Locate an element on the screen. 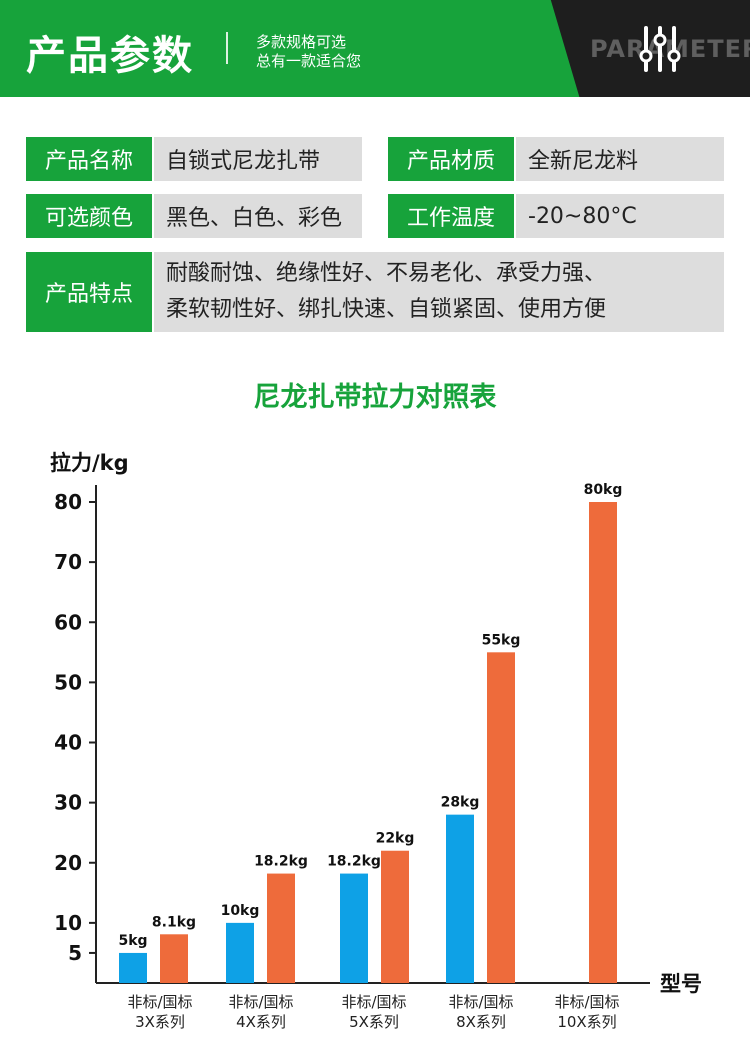 The image size is (750, 1061). bar-value-label: 8.1kg is located at coordinates (174, 922).